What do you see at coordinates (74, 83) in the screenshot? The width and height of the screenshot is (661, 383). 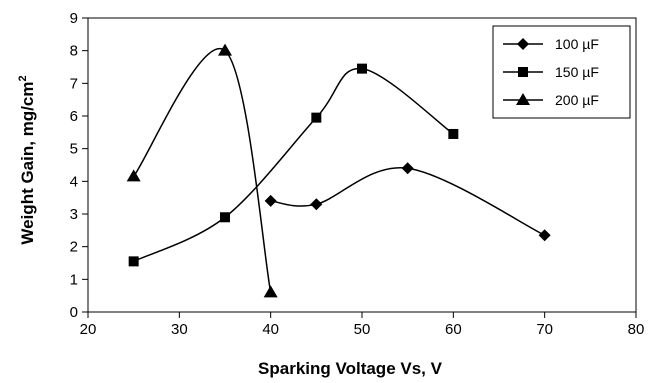 I see `y-tick-label: 7` at bounding box center [74, 83].